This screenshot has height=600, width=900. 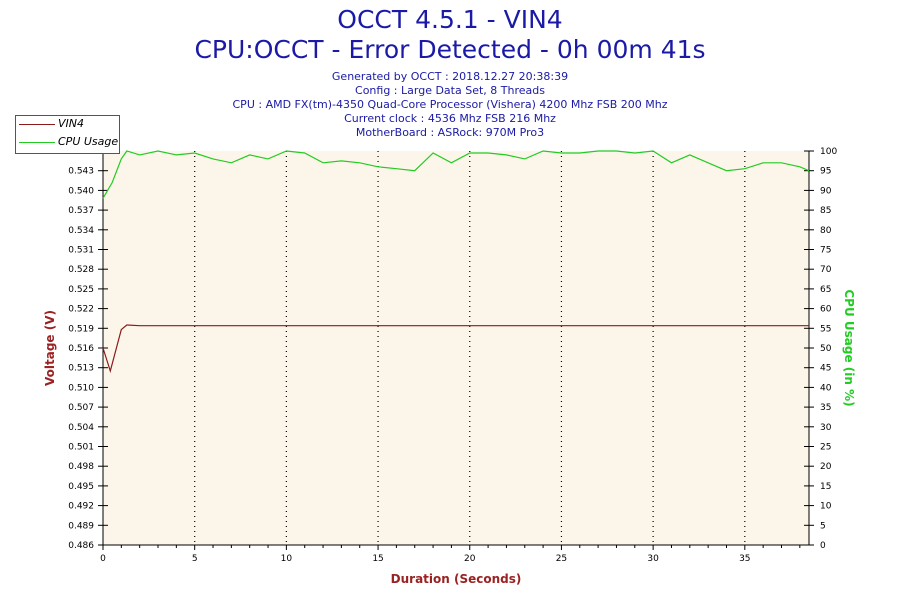 I want to click on legend-item-vin4: VIN4, so click(x=67, y=124).